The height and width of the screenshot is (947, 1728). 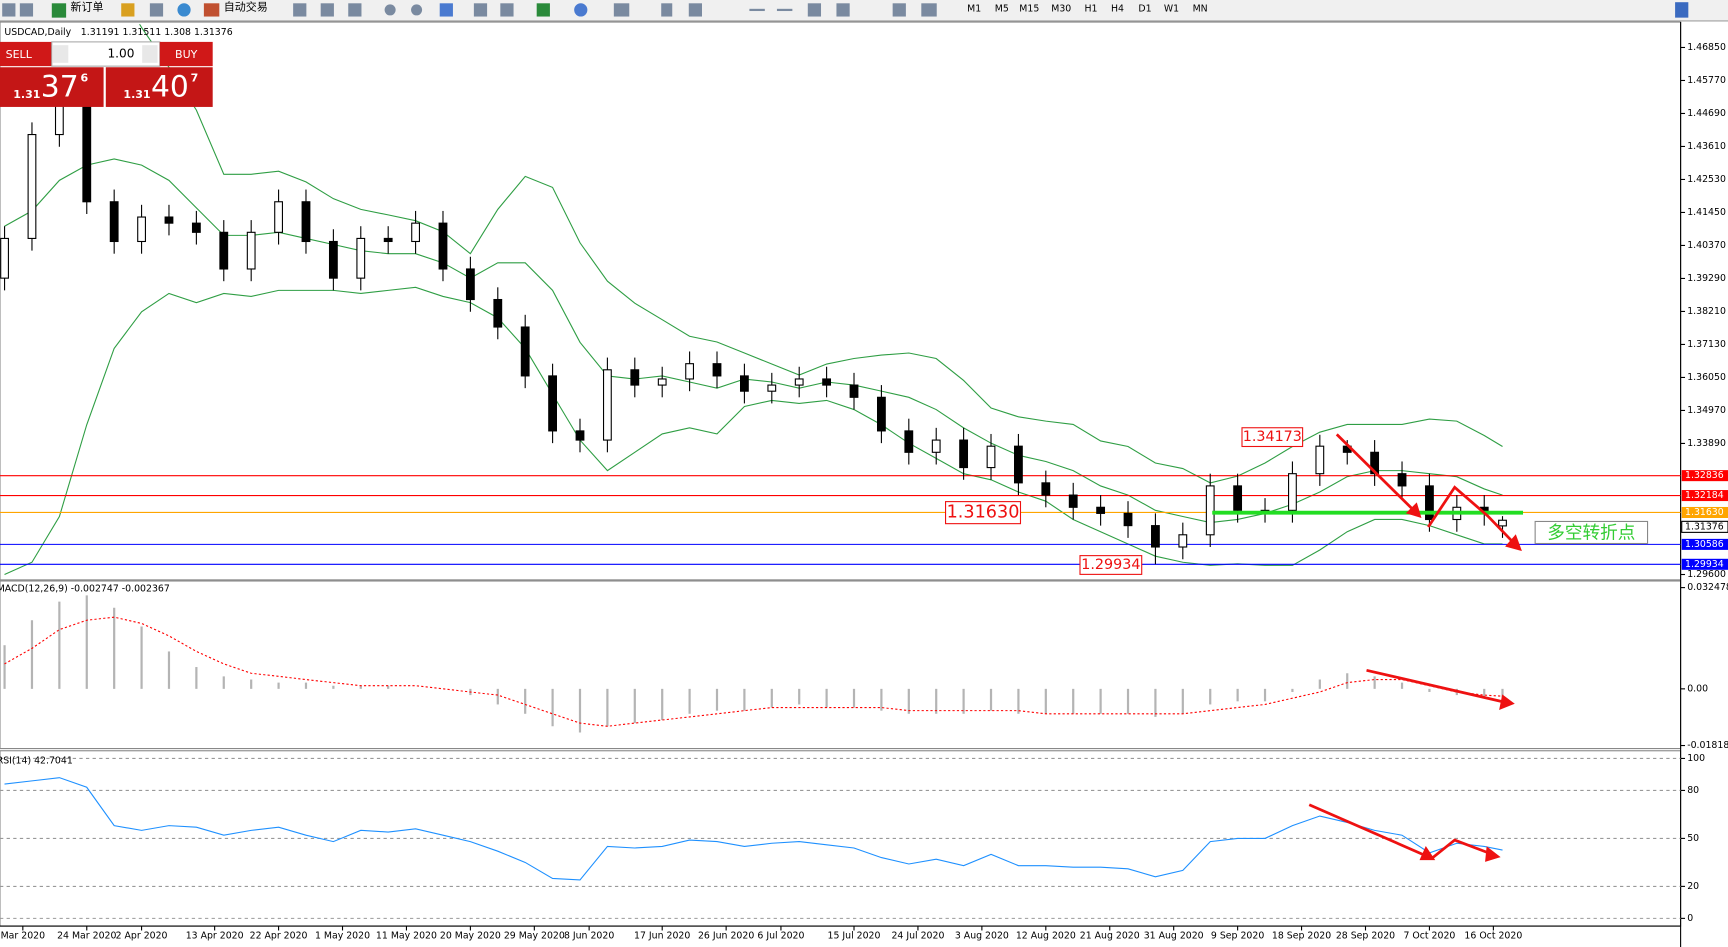 I want to click on timeframe-button: D1, so click(x=1144, y=8).